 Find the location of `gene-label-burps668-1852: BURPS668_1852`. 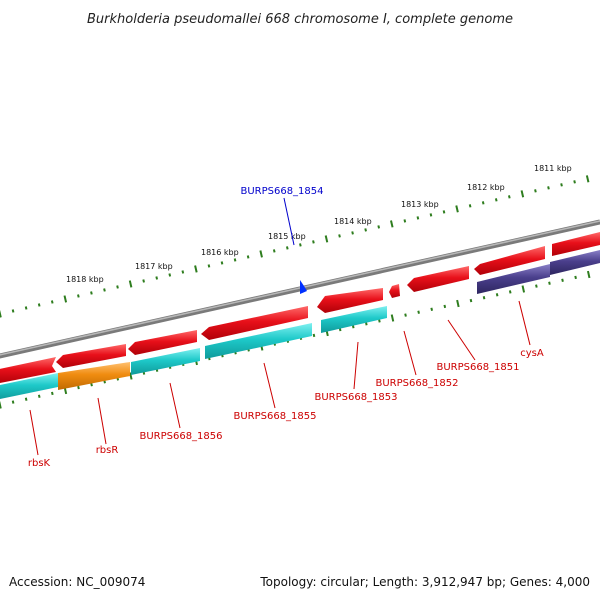

gene-label-burps668-1852: BURPS668_1852 is located at coordinates (416, 383).